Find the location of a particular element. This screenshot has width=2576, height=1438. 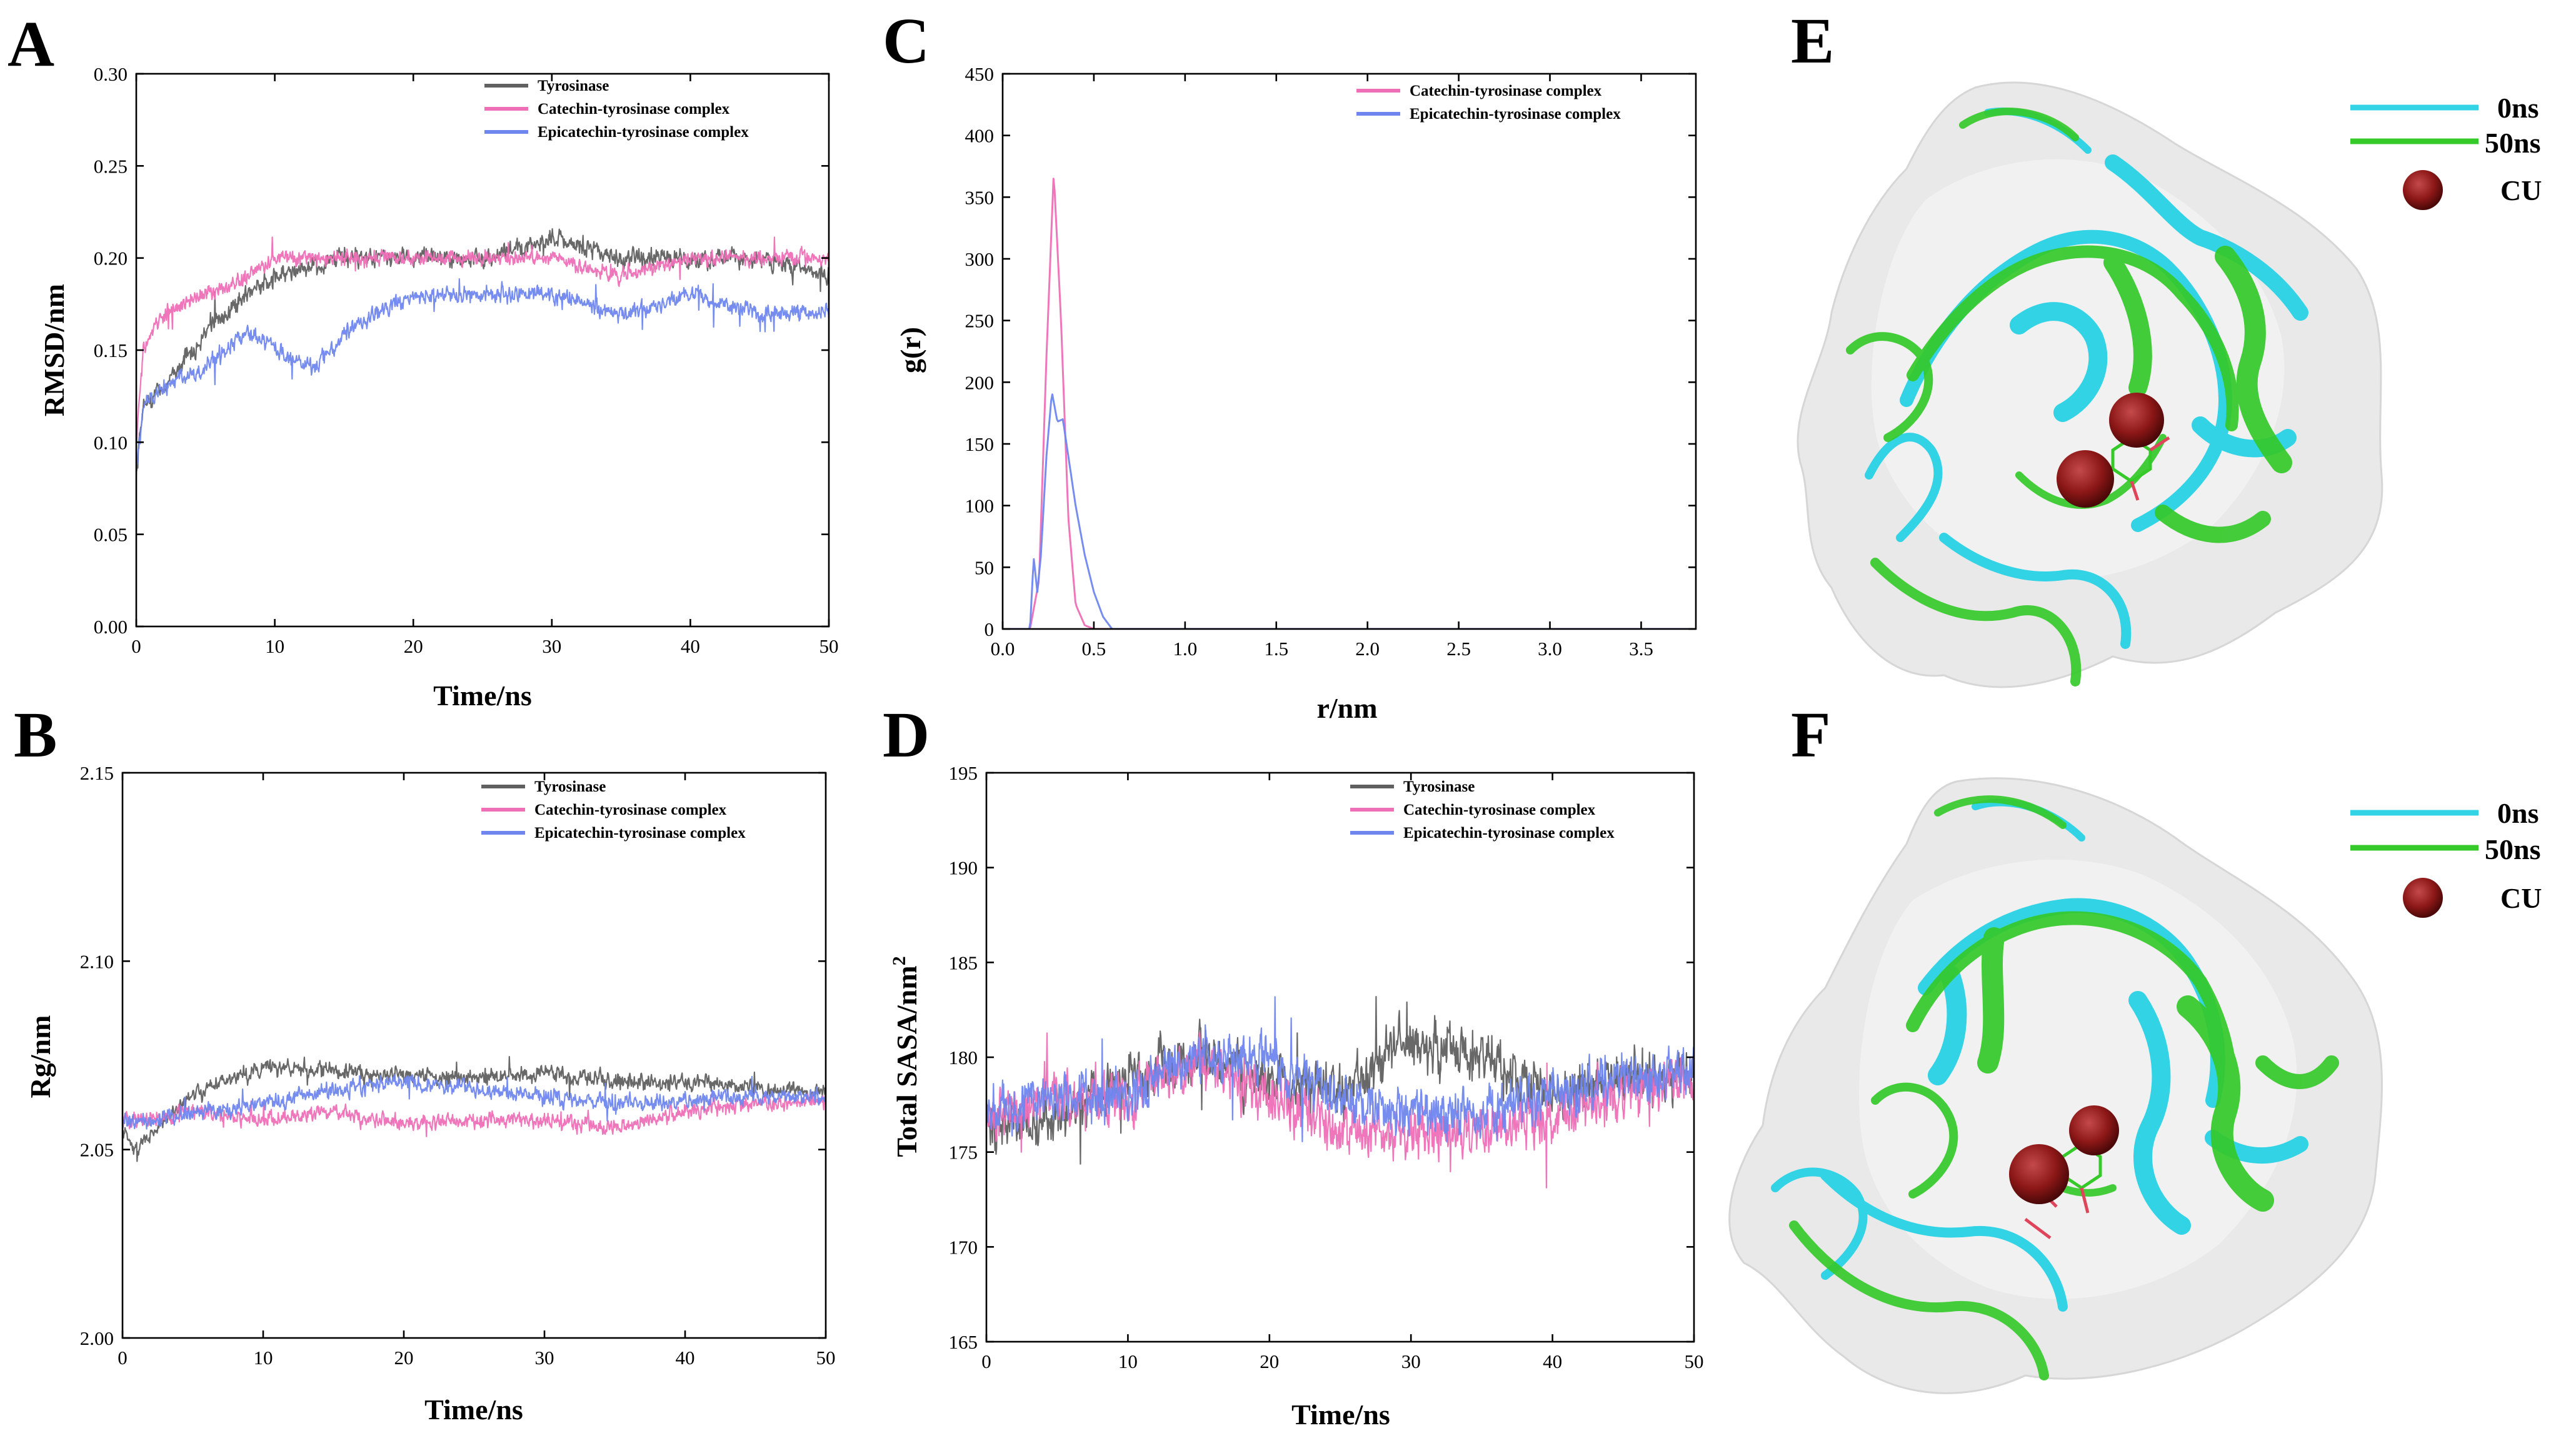

chart-d-ylabel: Total SASA/nm2 is located at coordinates (906, 1056).